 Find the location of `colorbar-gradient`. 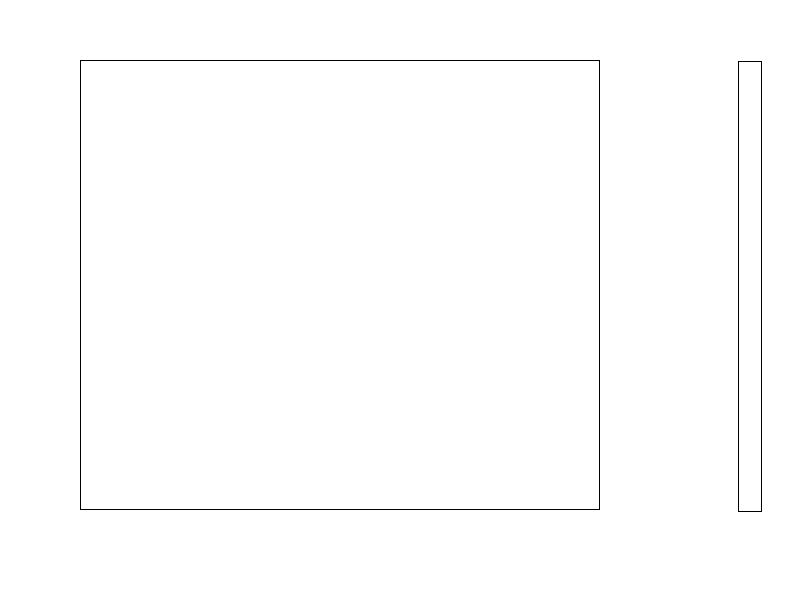

colorbar-gradient is located at coordinates (750, 286).